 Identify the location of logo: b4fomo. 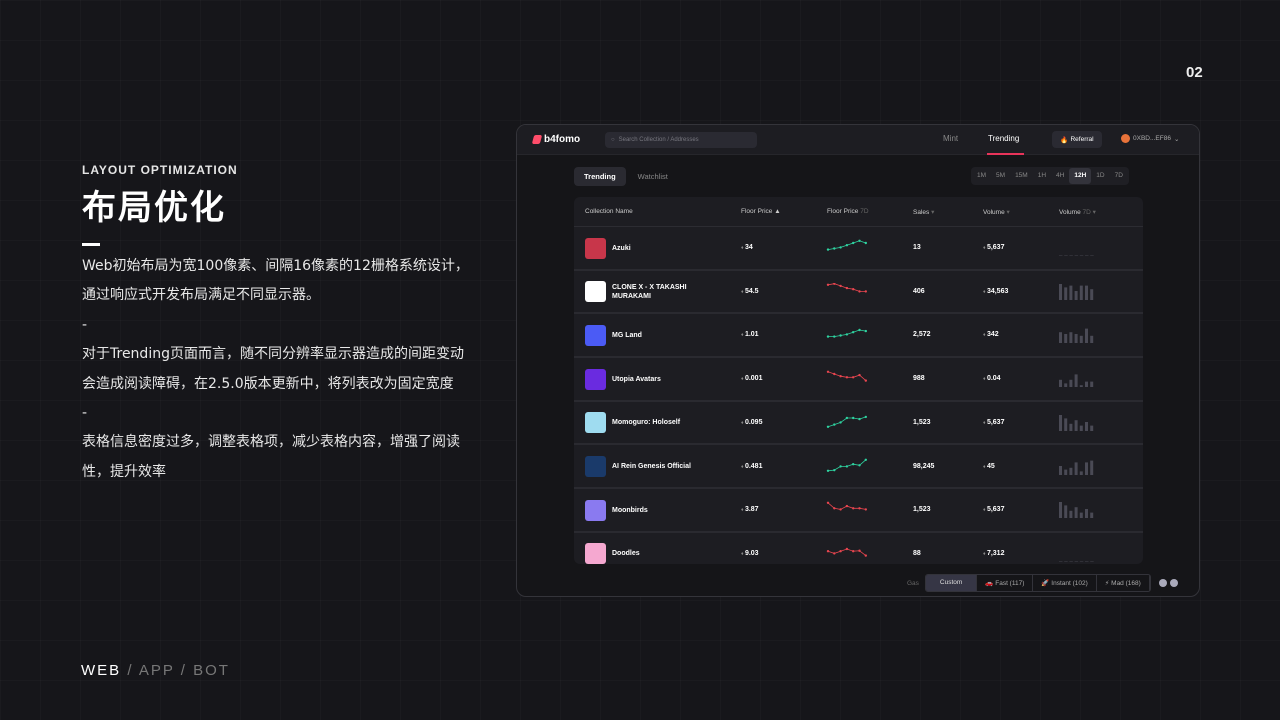
(555, 139).